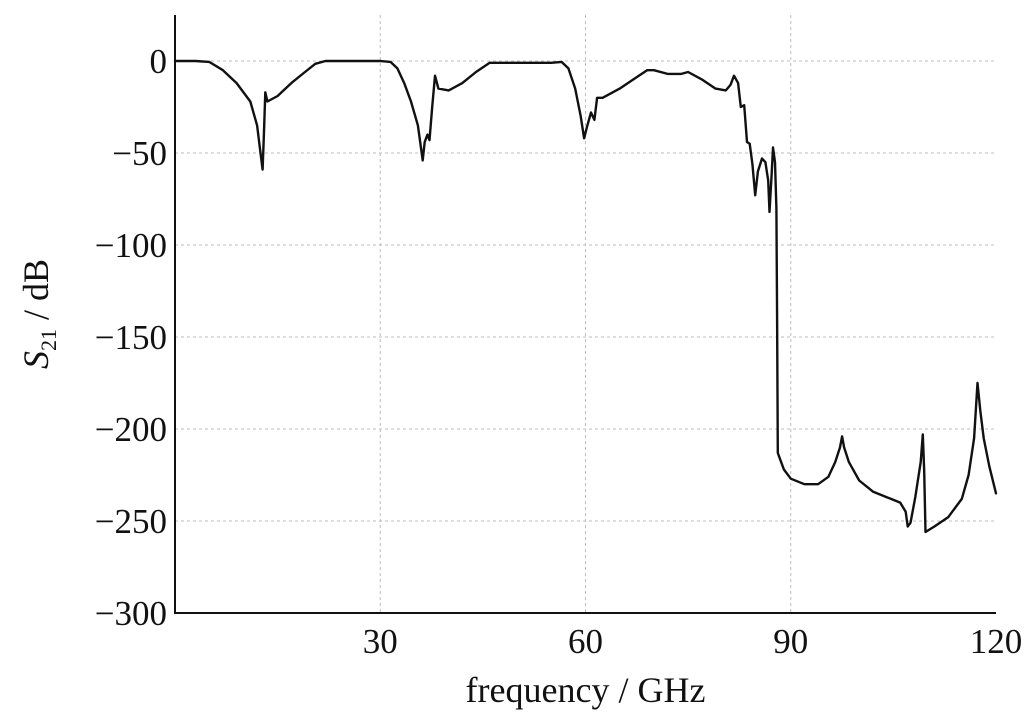  I want to click on x-axis-title: frequency / GHz, so click(586, 690).